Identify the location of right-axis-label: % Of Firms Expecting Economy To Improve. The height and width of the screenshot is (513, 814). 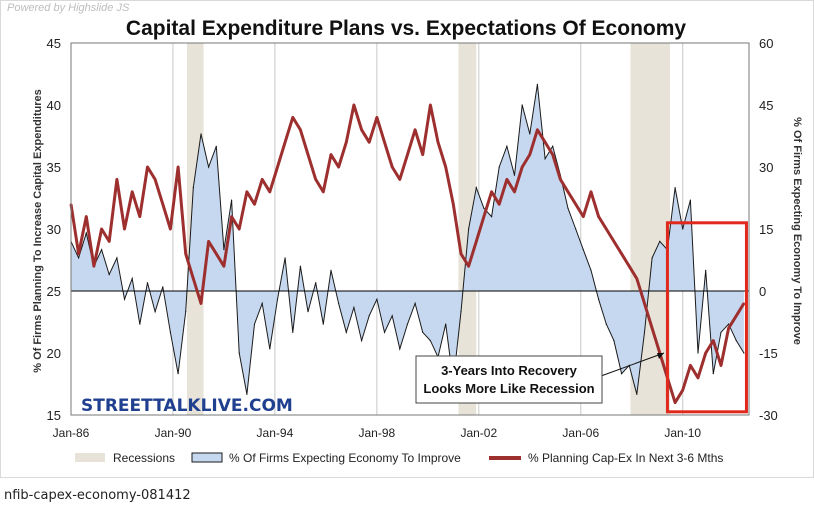
(797, 231).